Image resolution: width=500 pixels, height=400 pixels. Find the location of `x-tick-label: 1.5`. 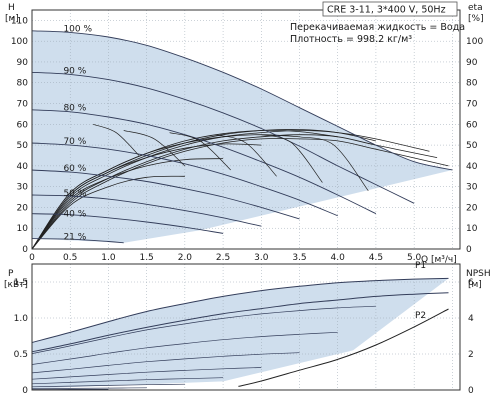

x-tick-label: 1.5 is located at coordinates (146, 258).